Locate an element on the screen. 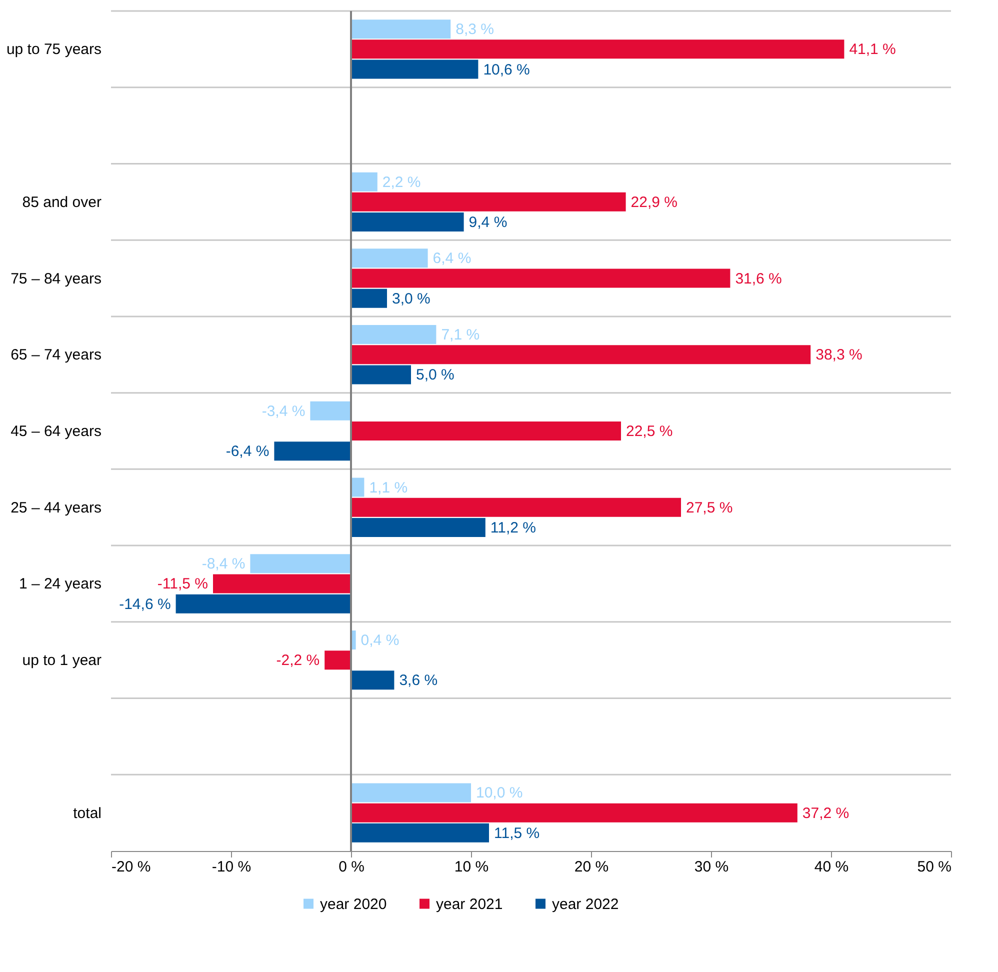 Image resolution: width=998 pixels, height=972 pixels. data-label: 27,5 % is located at coordinates (709, 507).